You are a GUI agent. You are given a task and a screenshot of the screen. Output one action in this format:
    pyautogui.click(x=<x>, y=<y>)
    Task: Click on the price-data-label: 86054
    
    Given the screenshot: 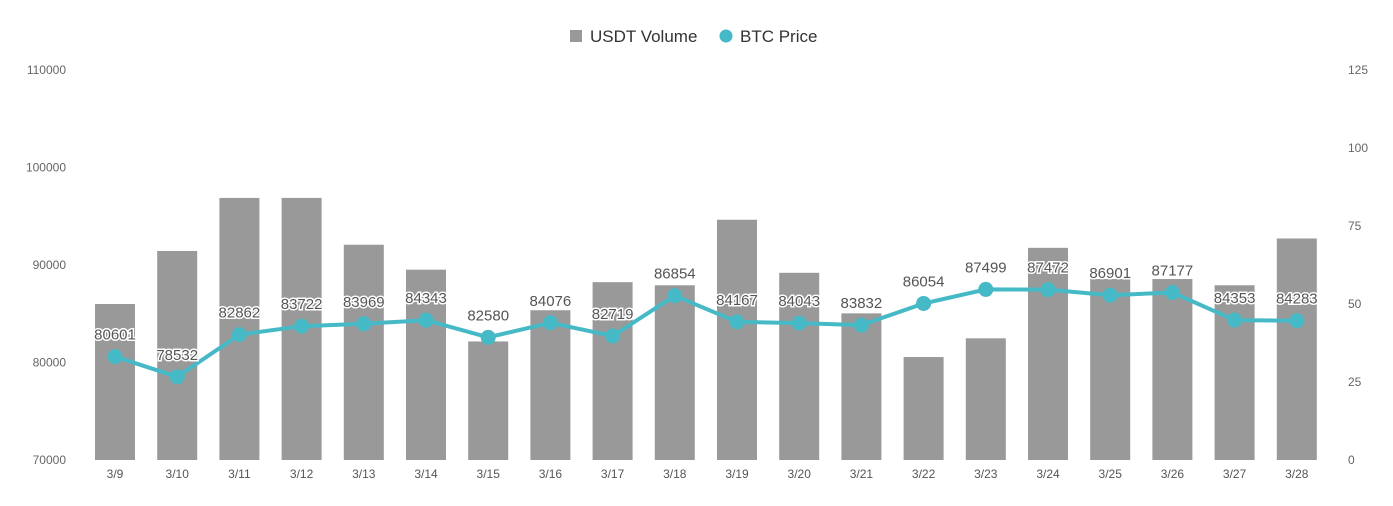 What is the action you would take?
    pyautogui.click(x=924, y=281)
    